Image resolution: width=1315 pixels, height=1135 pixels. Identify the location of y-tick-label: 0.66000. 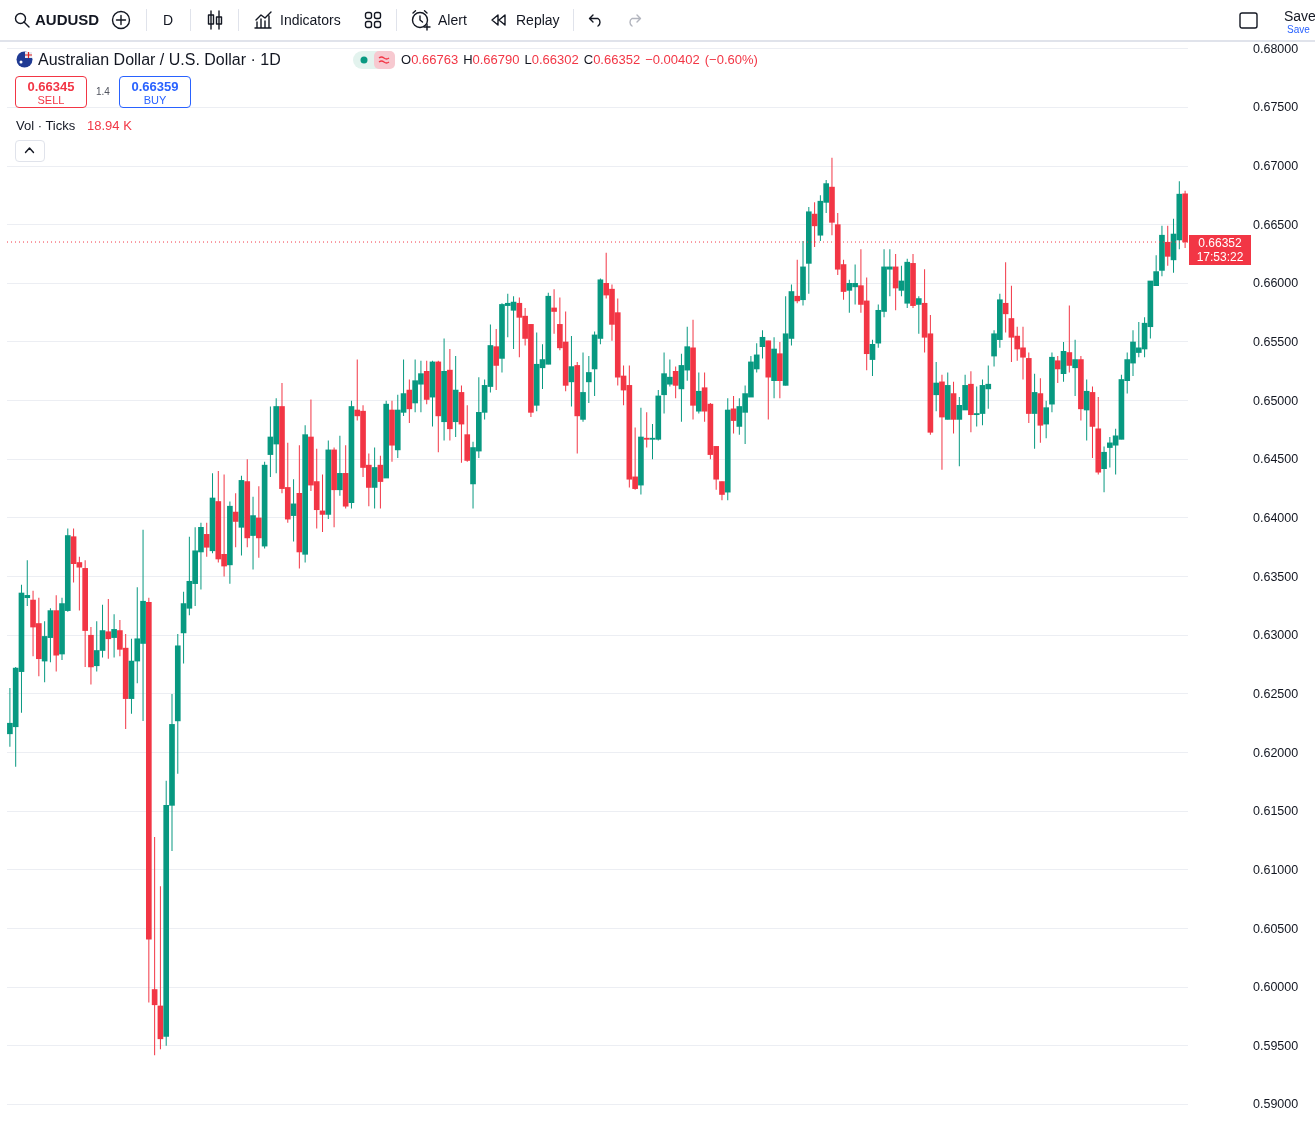
(1276, 283).